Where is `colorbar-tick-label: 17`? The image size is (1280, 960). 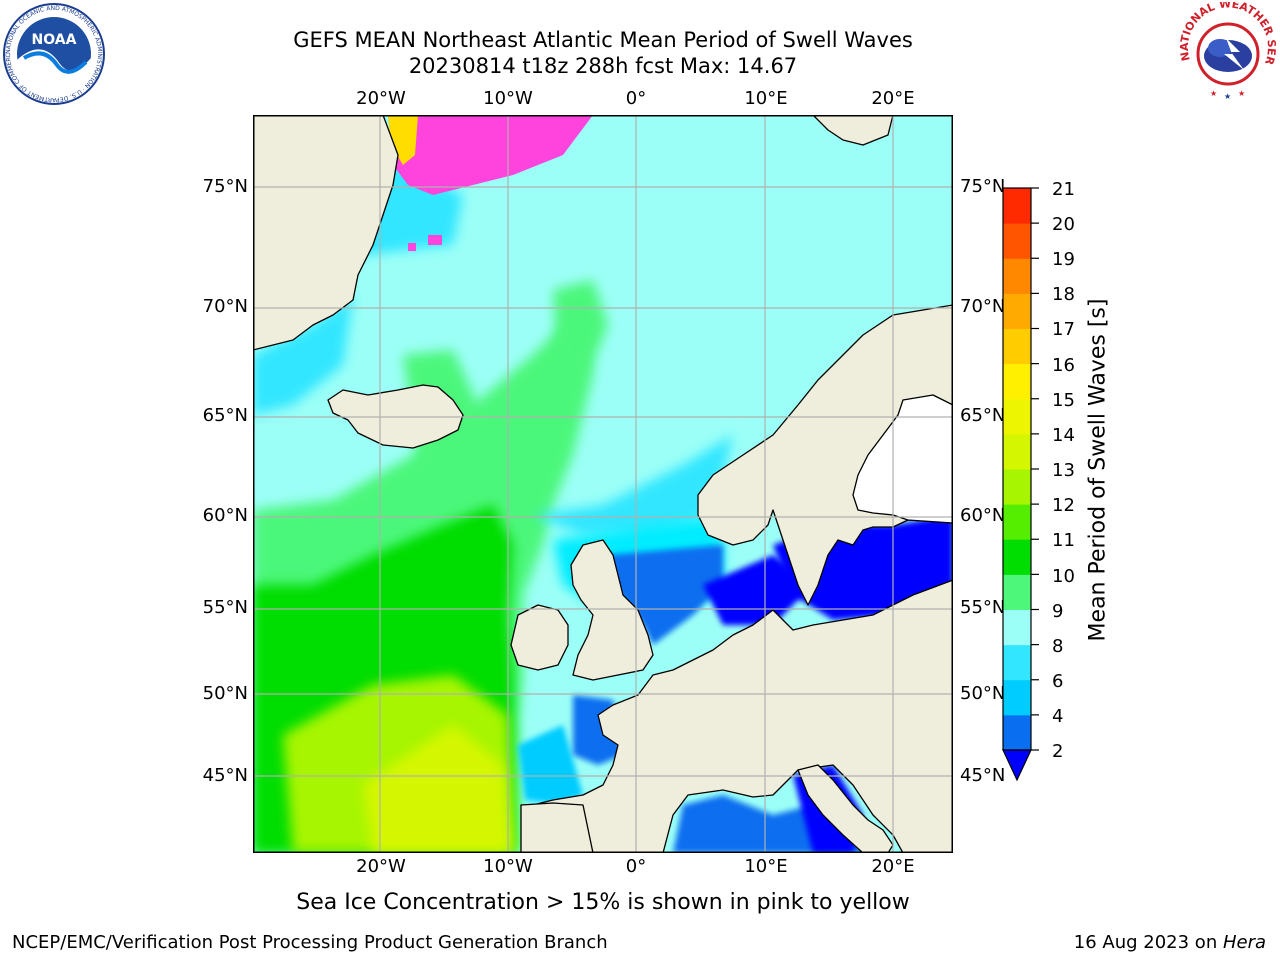
colorbar-tick-label: 17 is located at coordinates (1063, 329).